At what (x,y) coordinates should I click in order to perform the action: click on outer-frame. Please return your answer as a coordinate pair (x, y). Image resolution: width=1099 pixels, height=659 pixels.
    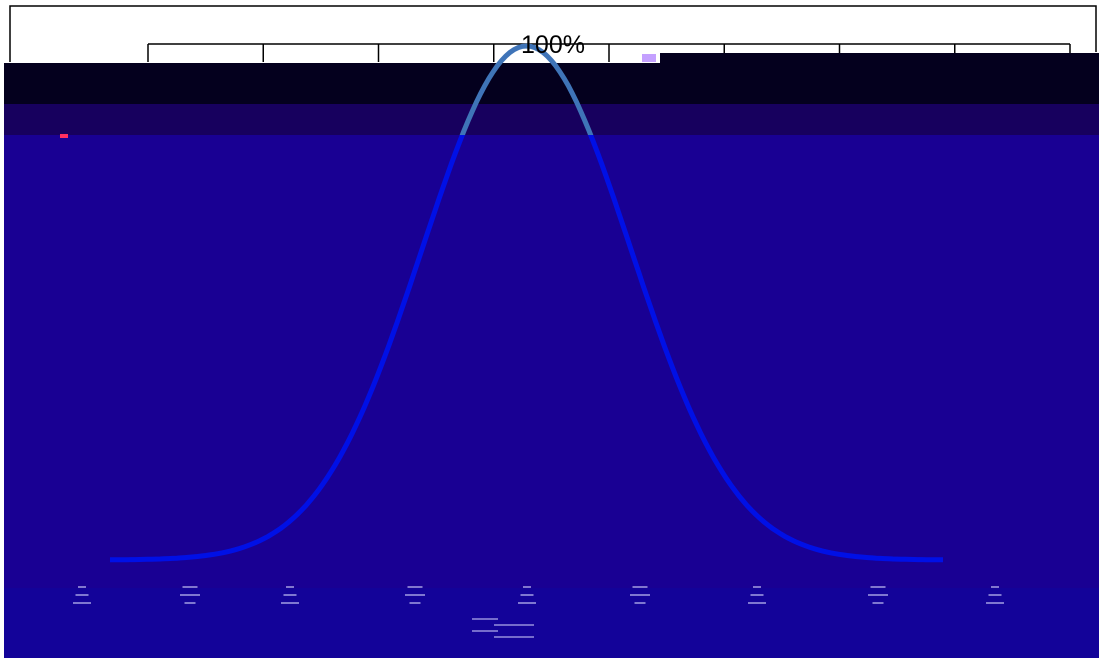
    Looking at the image, I should click on (553, 33).